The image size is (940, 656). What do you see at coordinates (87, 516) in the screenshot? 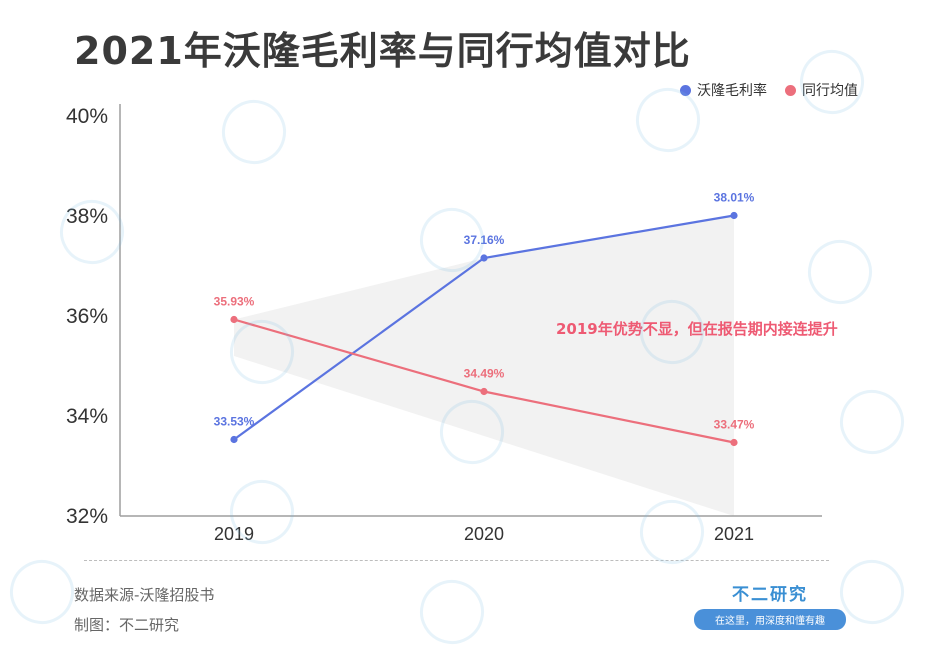
I see `y-tick-label: 32%` at bounding box center [87, 516].